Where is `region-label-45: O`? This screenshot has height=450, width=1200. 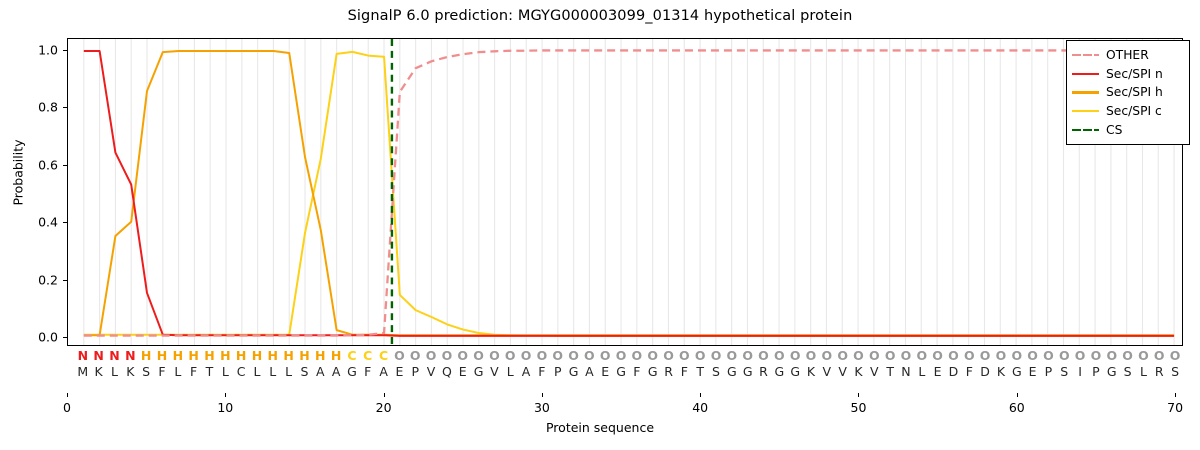 region-label-45: O is located at coordinates (779, 355).